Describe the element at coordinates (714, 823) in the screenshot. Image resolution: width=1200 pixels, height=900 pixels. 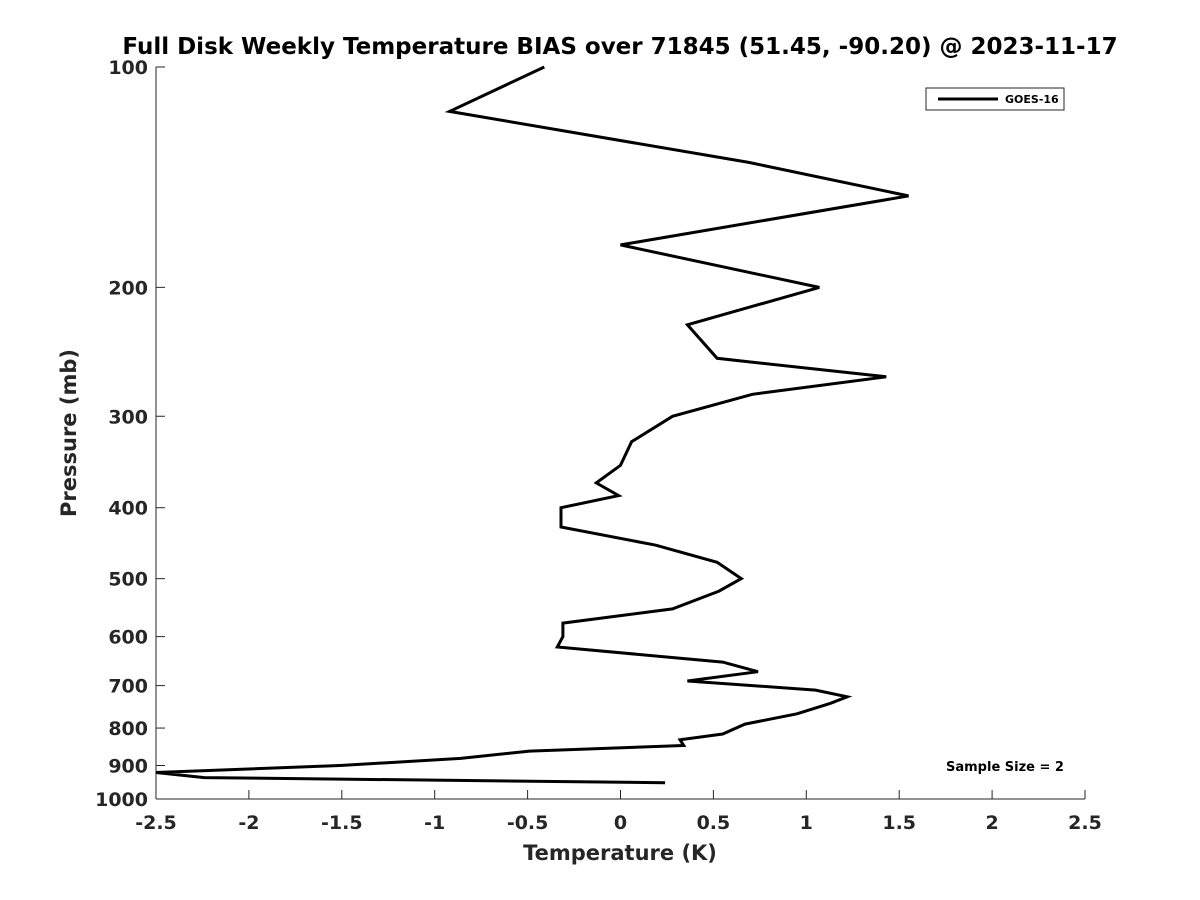
I see `x-tick-label: 0.5` at that location.